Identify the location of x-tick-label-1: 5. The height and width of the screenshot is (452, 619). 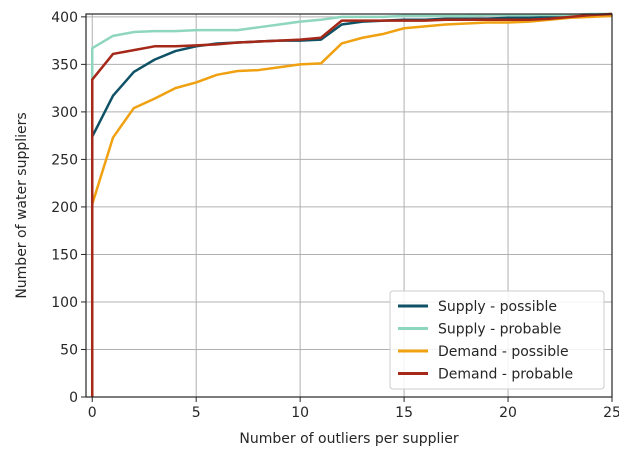
(196, 413).